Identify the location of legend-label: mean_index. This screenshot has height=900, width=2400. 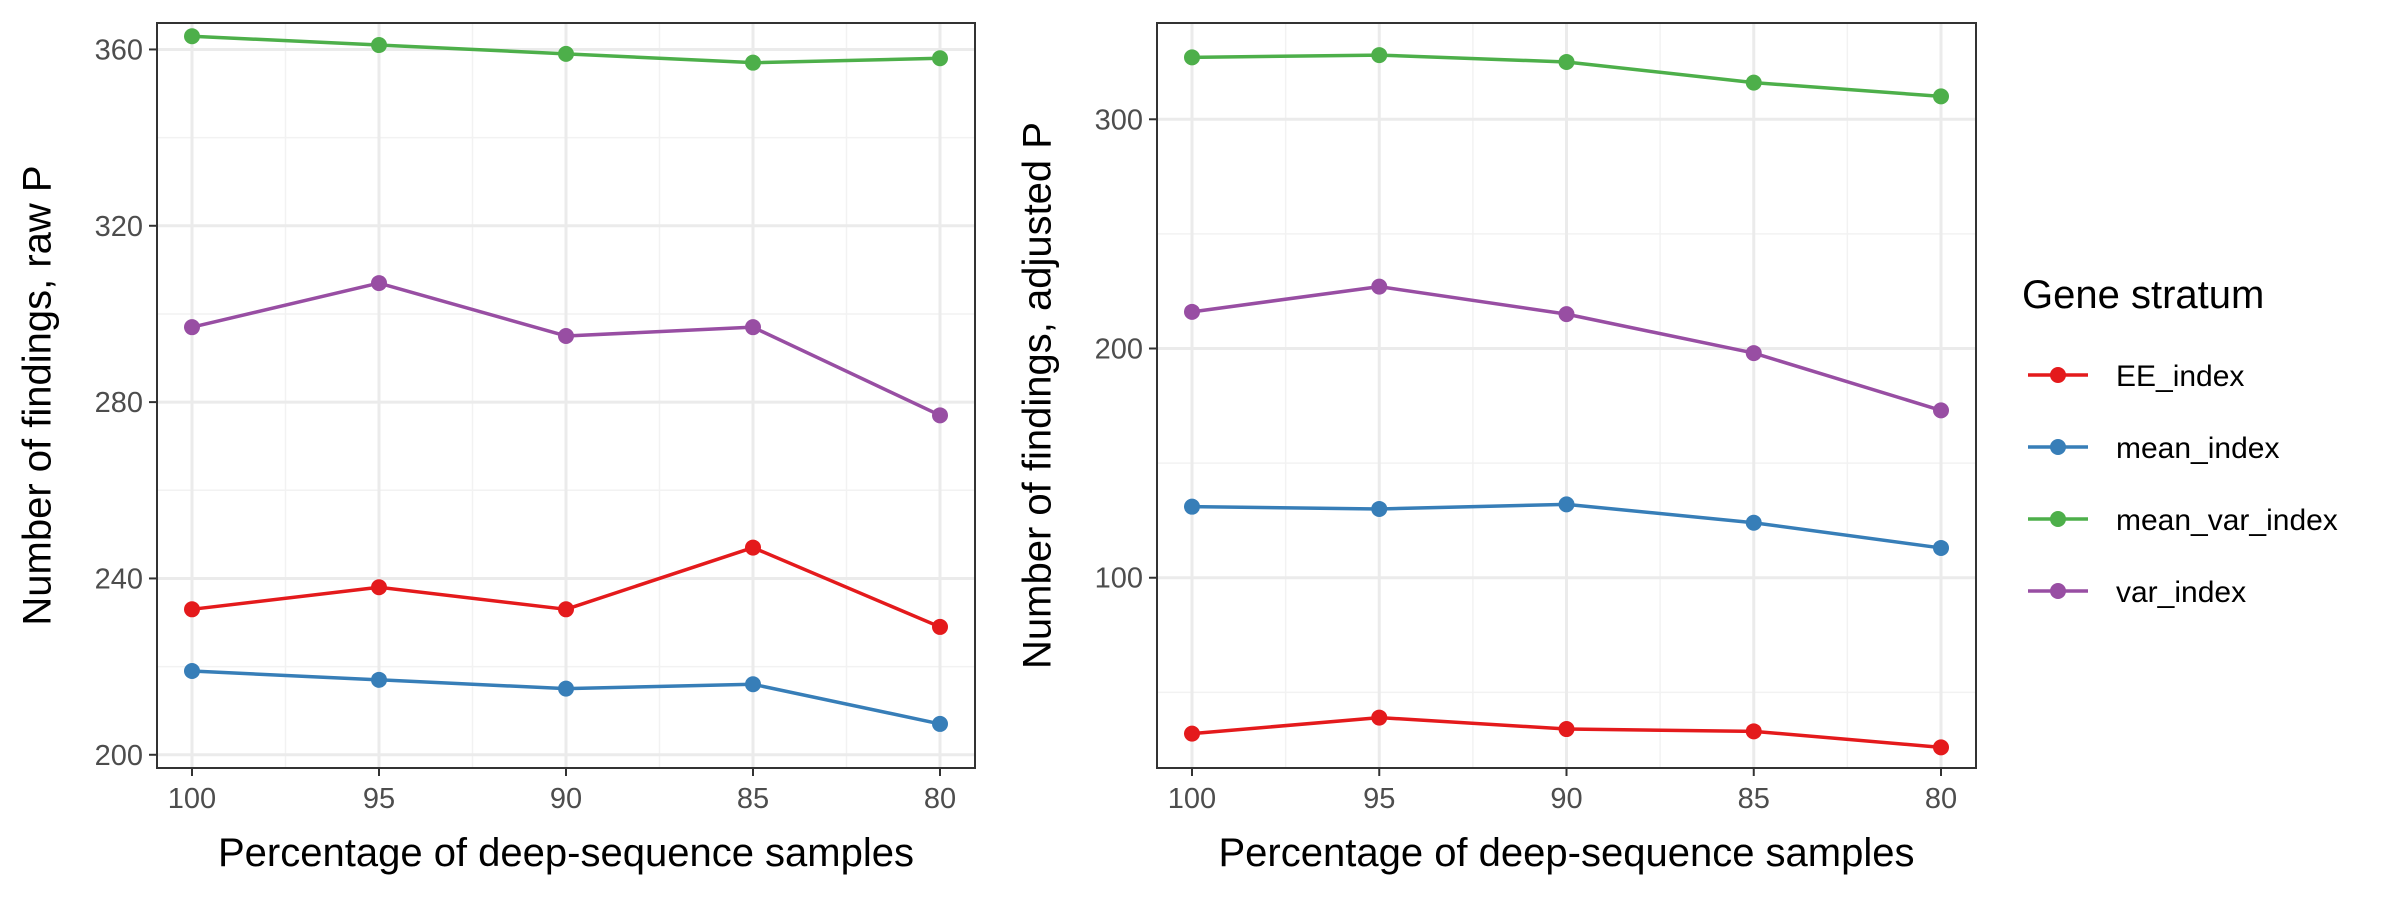
(2197, 448).